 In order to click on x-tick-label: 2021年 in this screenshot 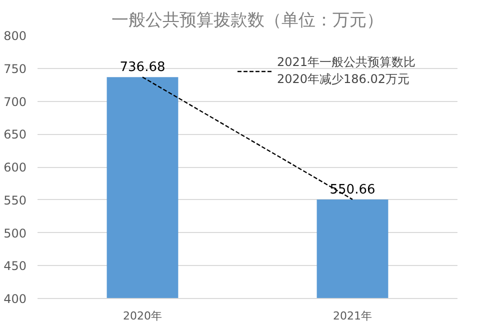, I will do `click(352, 316)`.